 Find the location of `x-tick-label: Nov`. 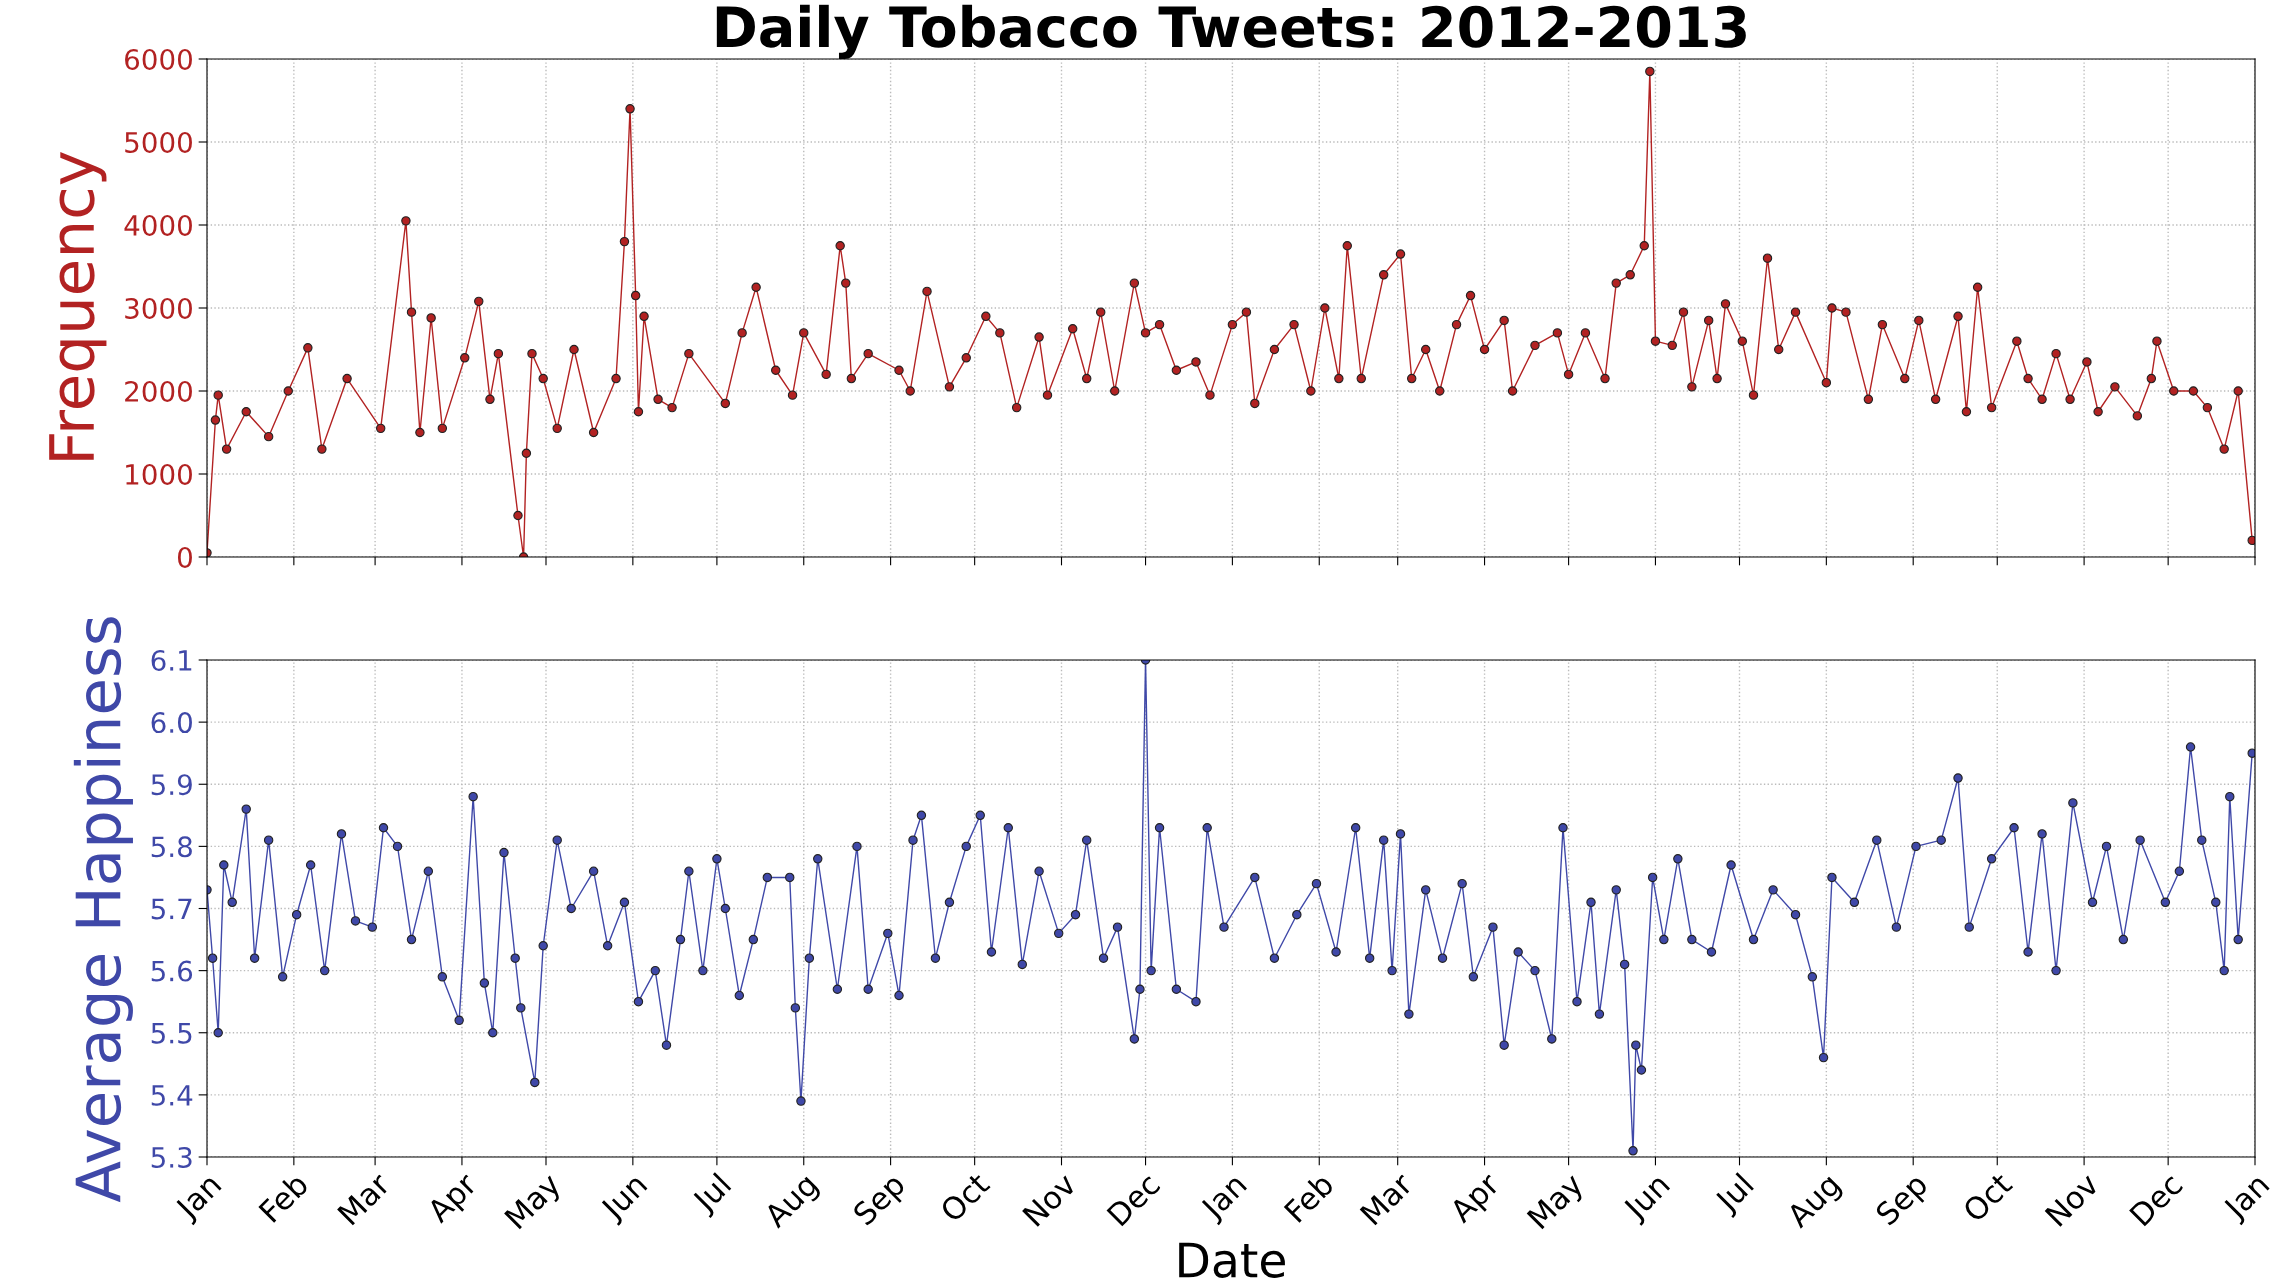

x-tick-label: Nov is located at coordinates (2072, 1199).